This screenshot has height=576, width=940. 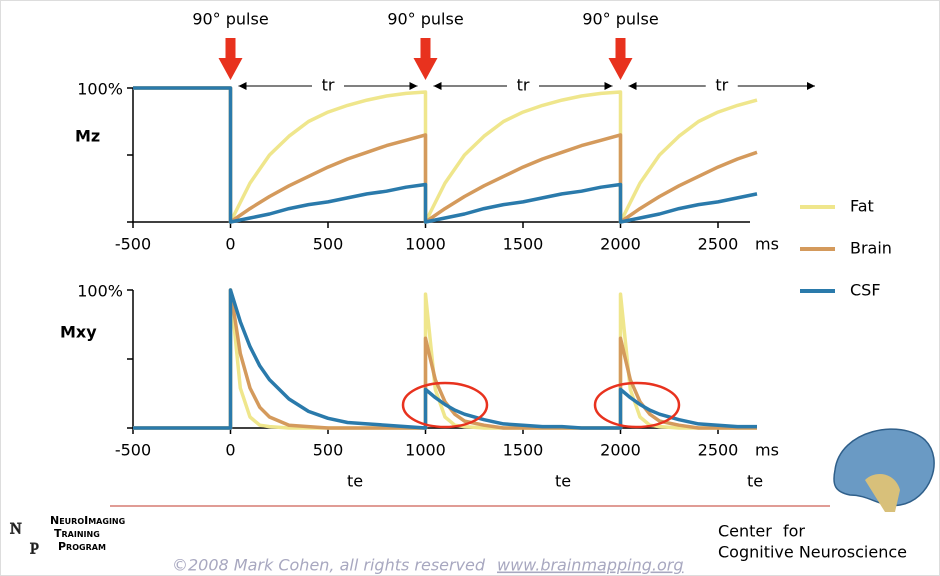 What do you see at coordinates (794, 531) in the screenshot?
I see `center-for: for` at bounding box center [794, 531].